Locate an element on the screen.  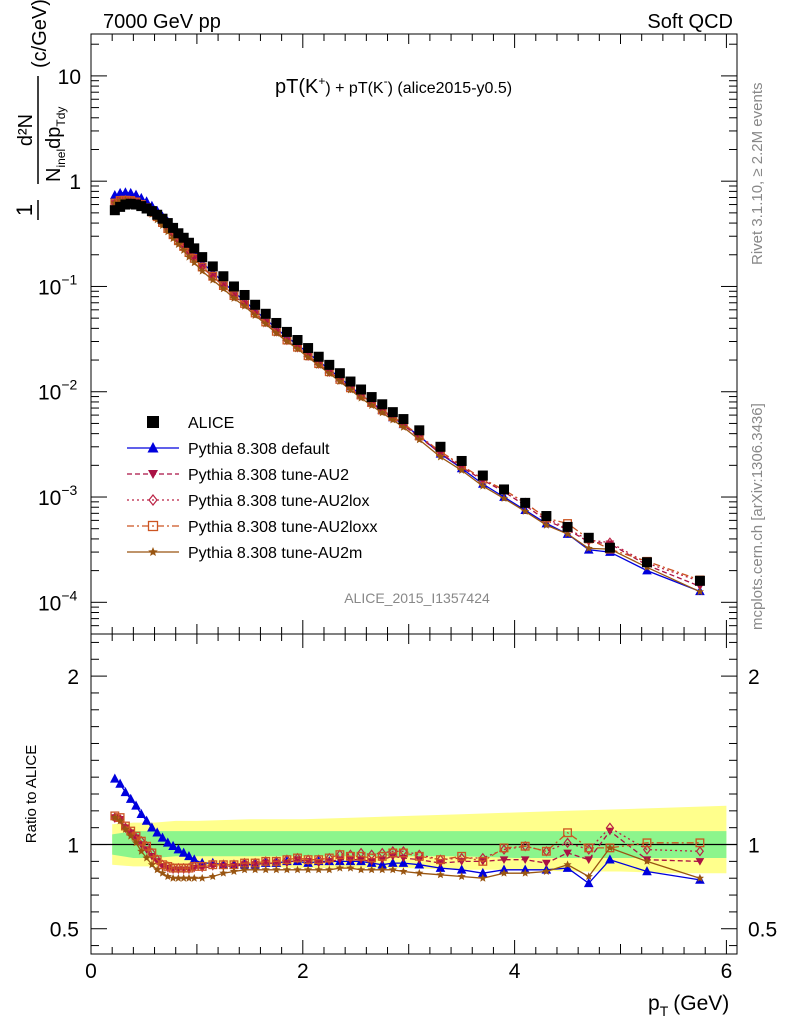
legend-label: Pythia 8.308 tune-AU2lox is located at coordinates (278, 501).